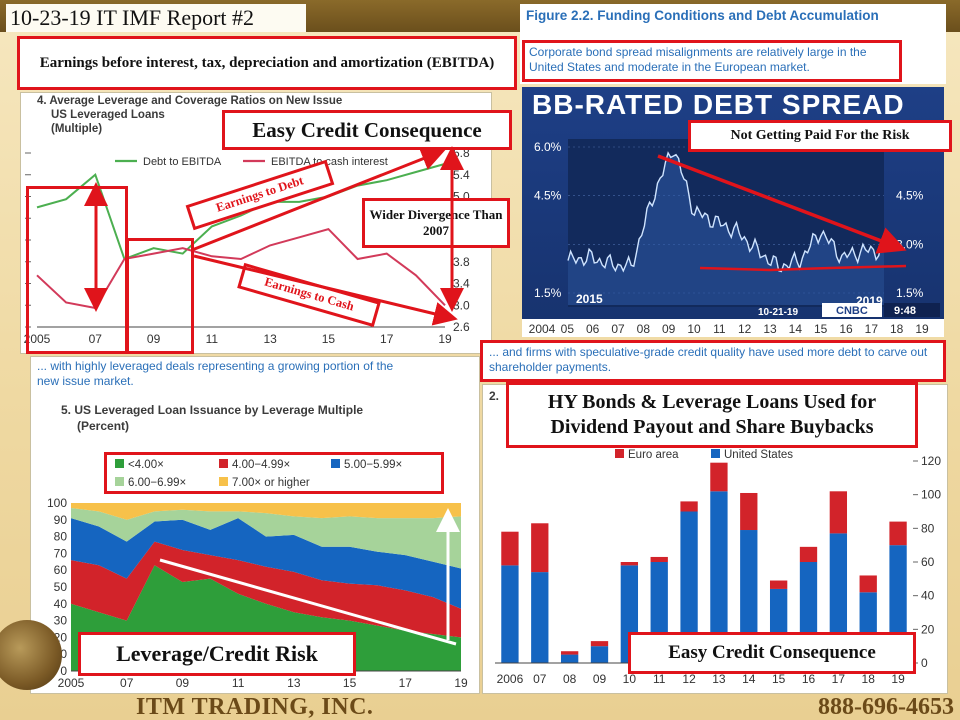  I want to click on hy-y-tick: 120, so click(931, 461).